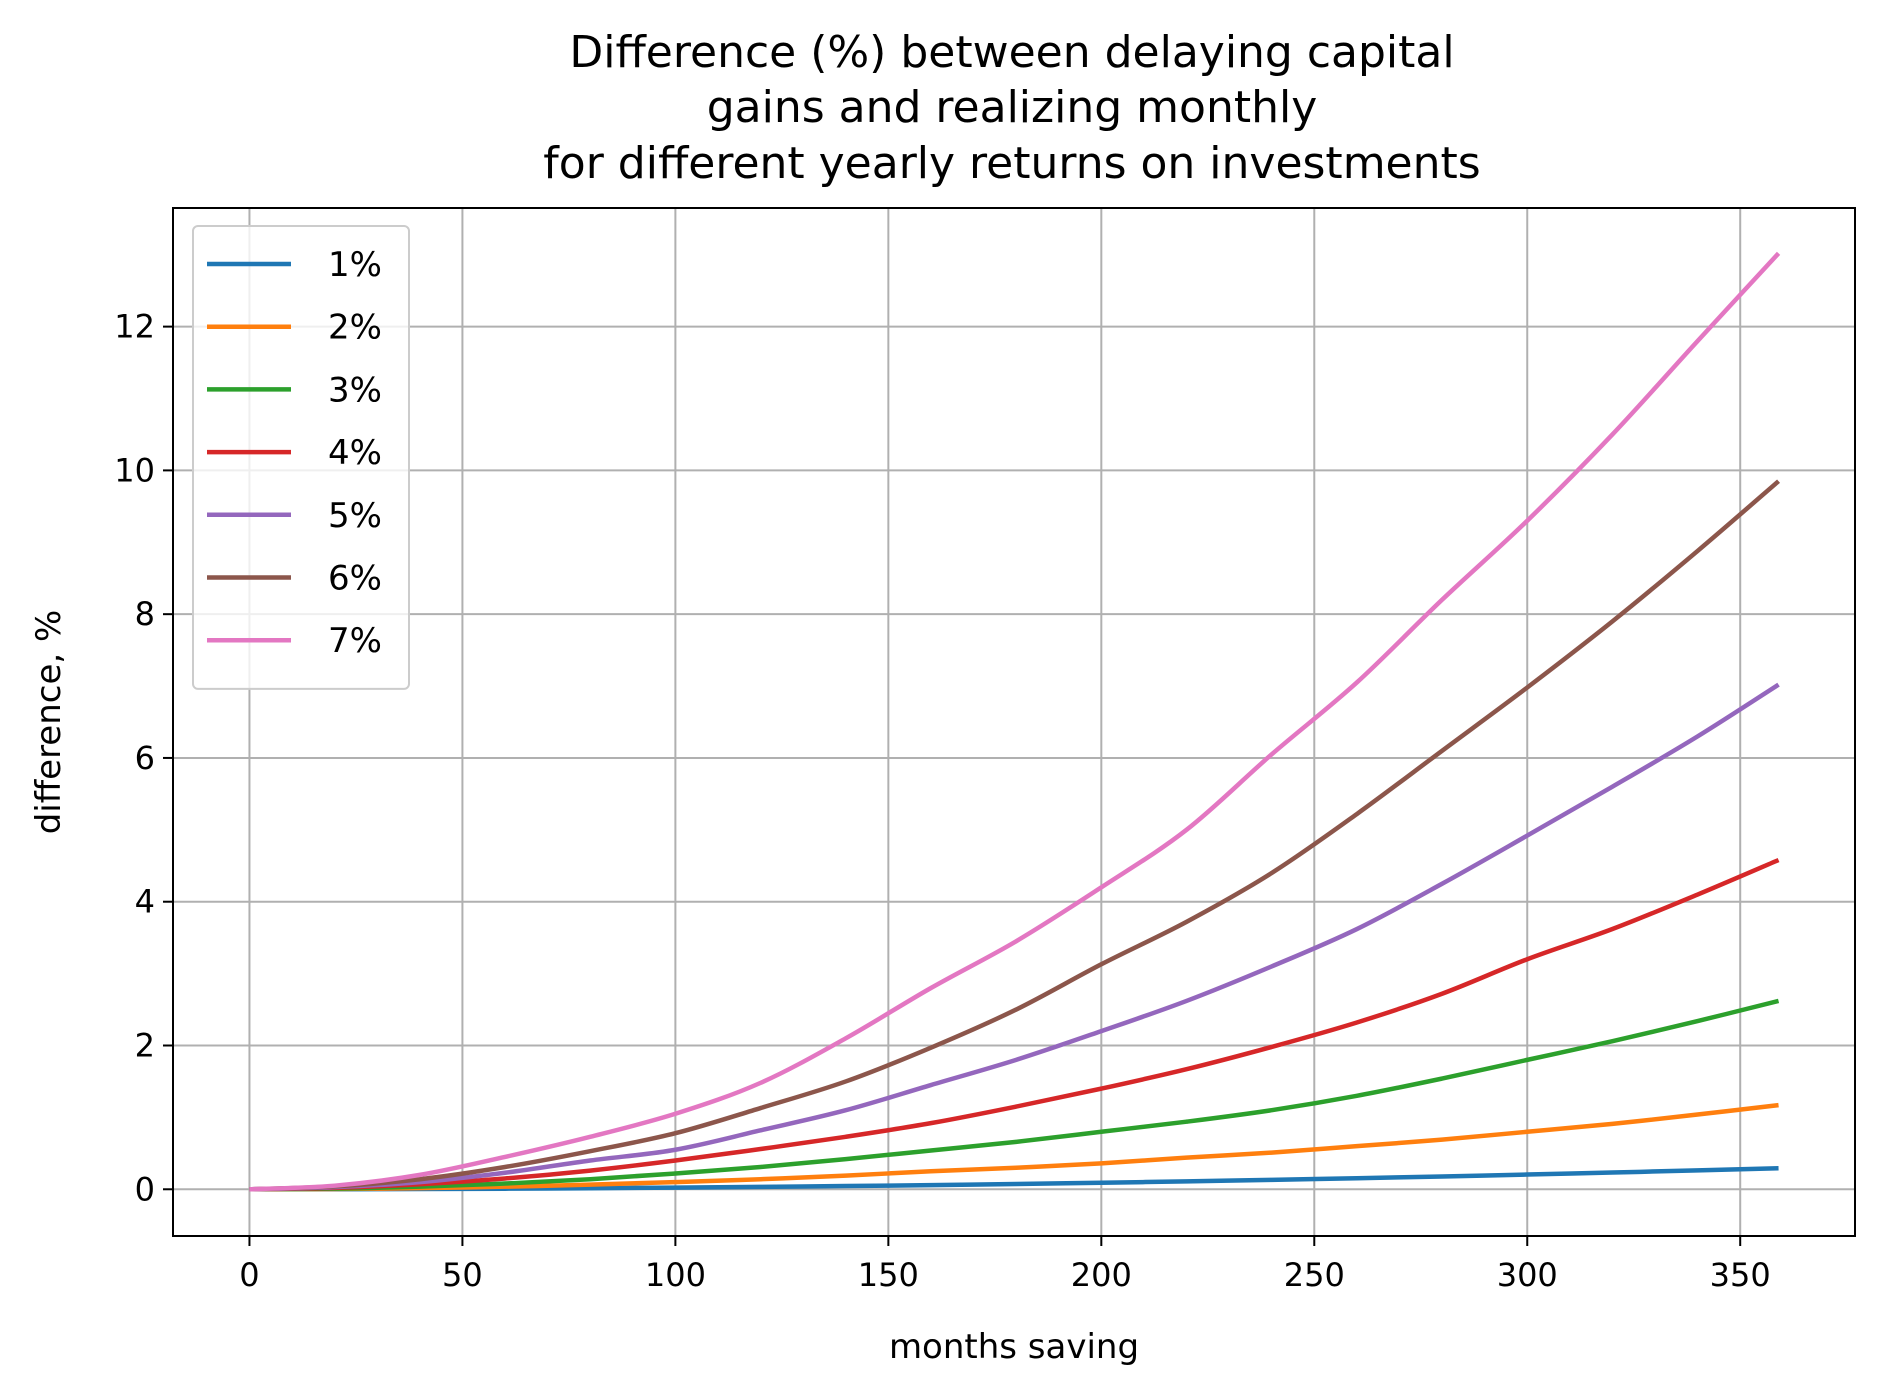 Image resolution: width=1883 pixels, height=1392 pixels. Describe the element at coordinates (1740, 1275) in the screenshot. I see `x-tick-label: 350` at that location.